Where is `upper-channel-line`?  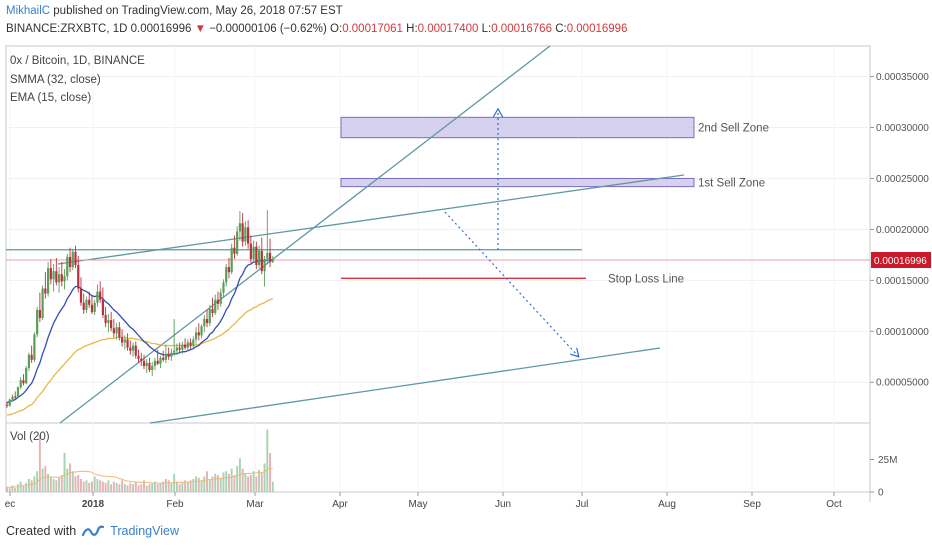
upper-channel-line is located at coordinates (371, 219).